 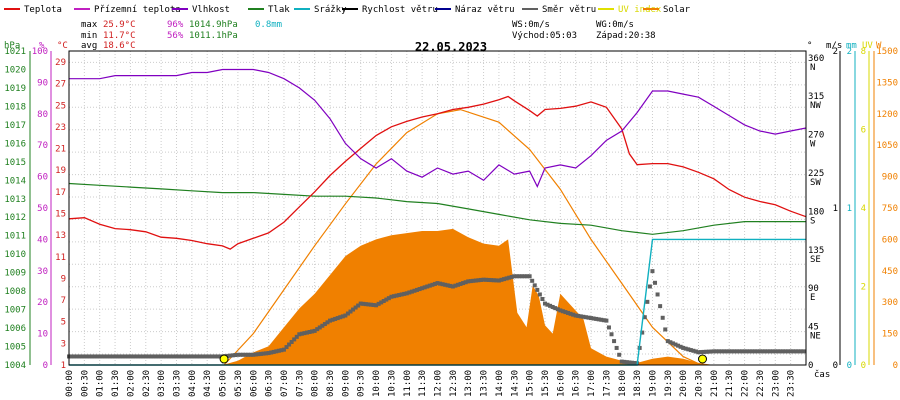 I want to click on pressure-tick-label: 1014, so click(x=15, y=181).